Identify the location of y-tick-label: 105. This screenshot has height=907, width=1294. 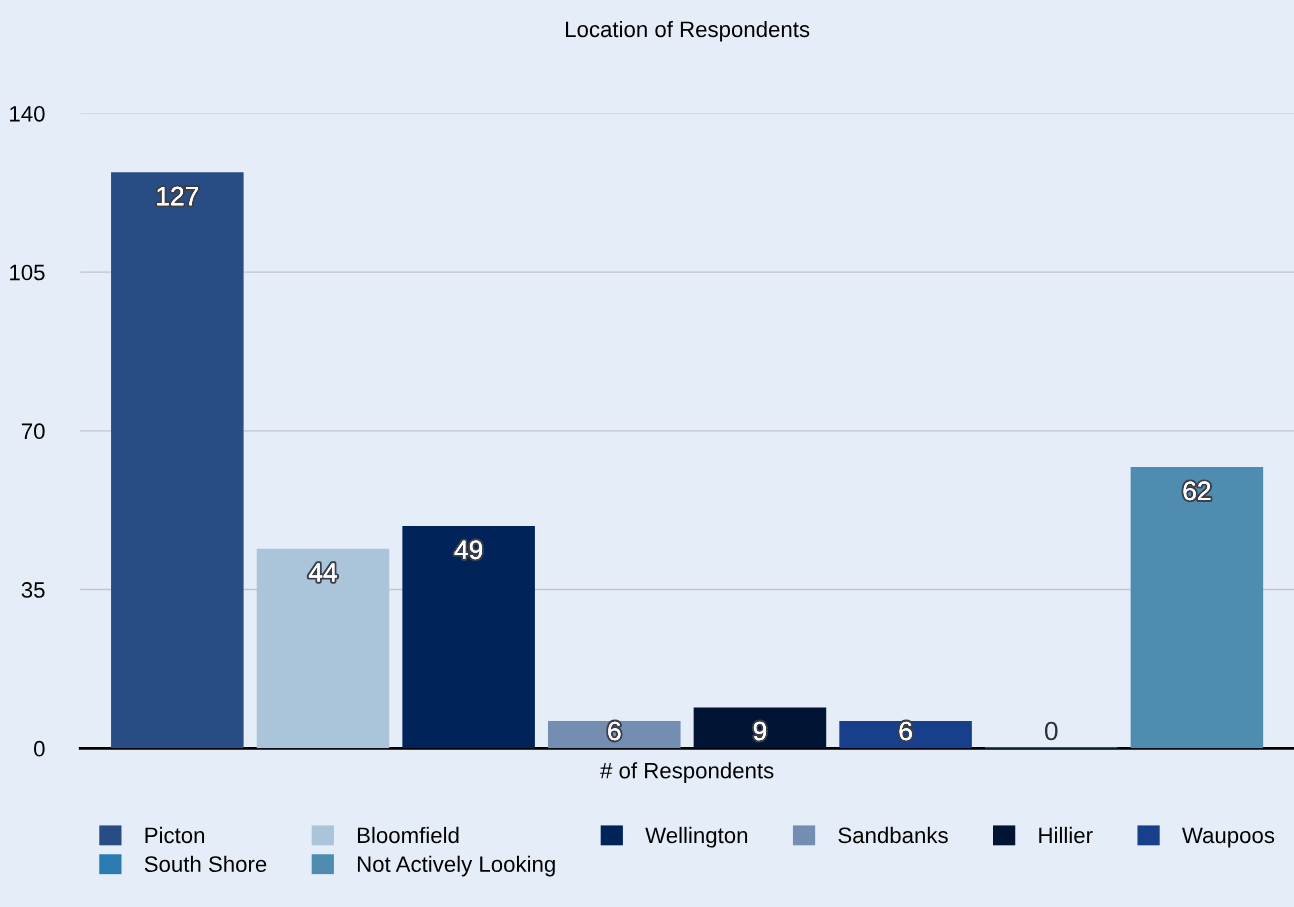
(27, 272).